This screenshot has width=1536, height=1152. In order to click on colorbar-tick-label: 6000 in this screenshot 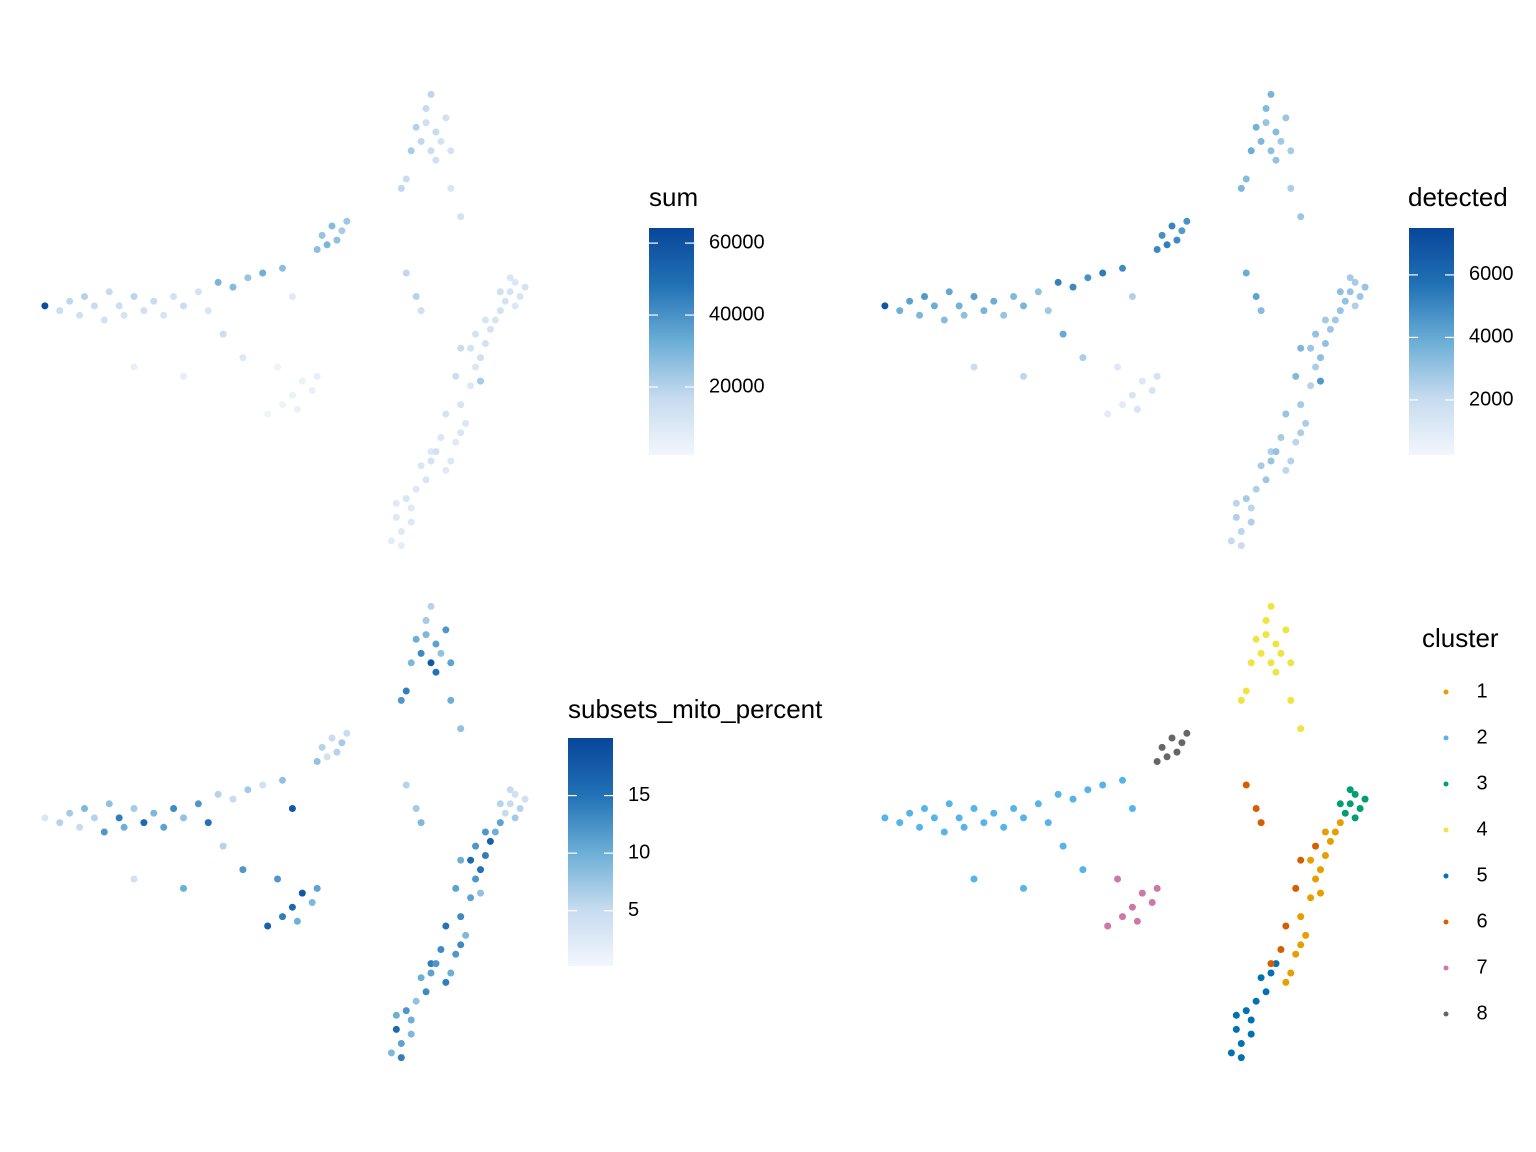, I will do `click(1491, 274)`.